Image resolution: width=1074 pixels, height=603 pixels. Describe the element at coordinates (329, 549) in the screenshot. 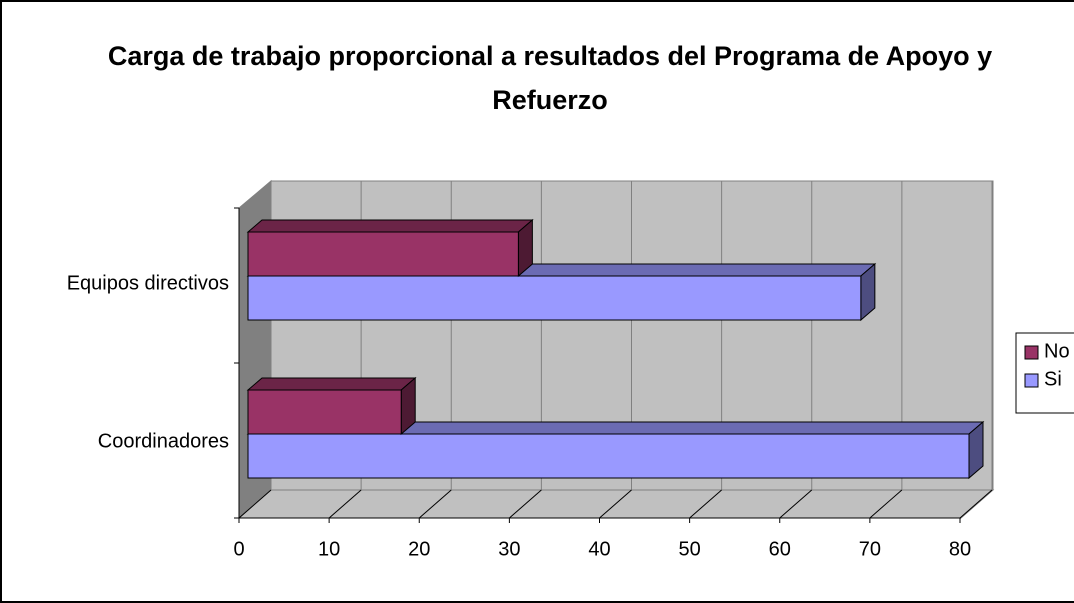

I see `x-tick-label: 10` at that location.